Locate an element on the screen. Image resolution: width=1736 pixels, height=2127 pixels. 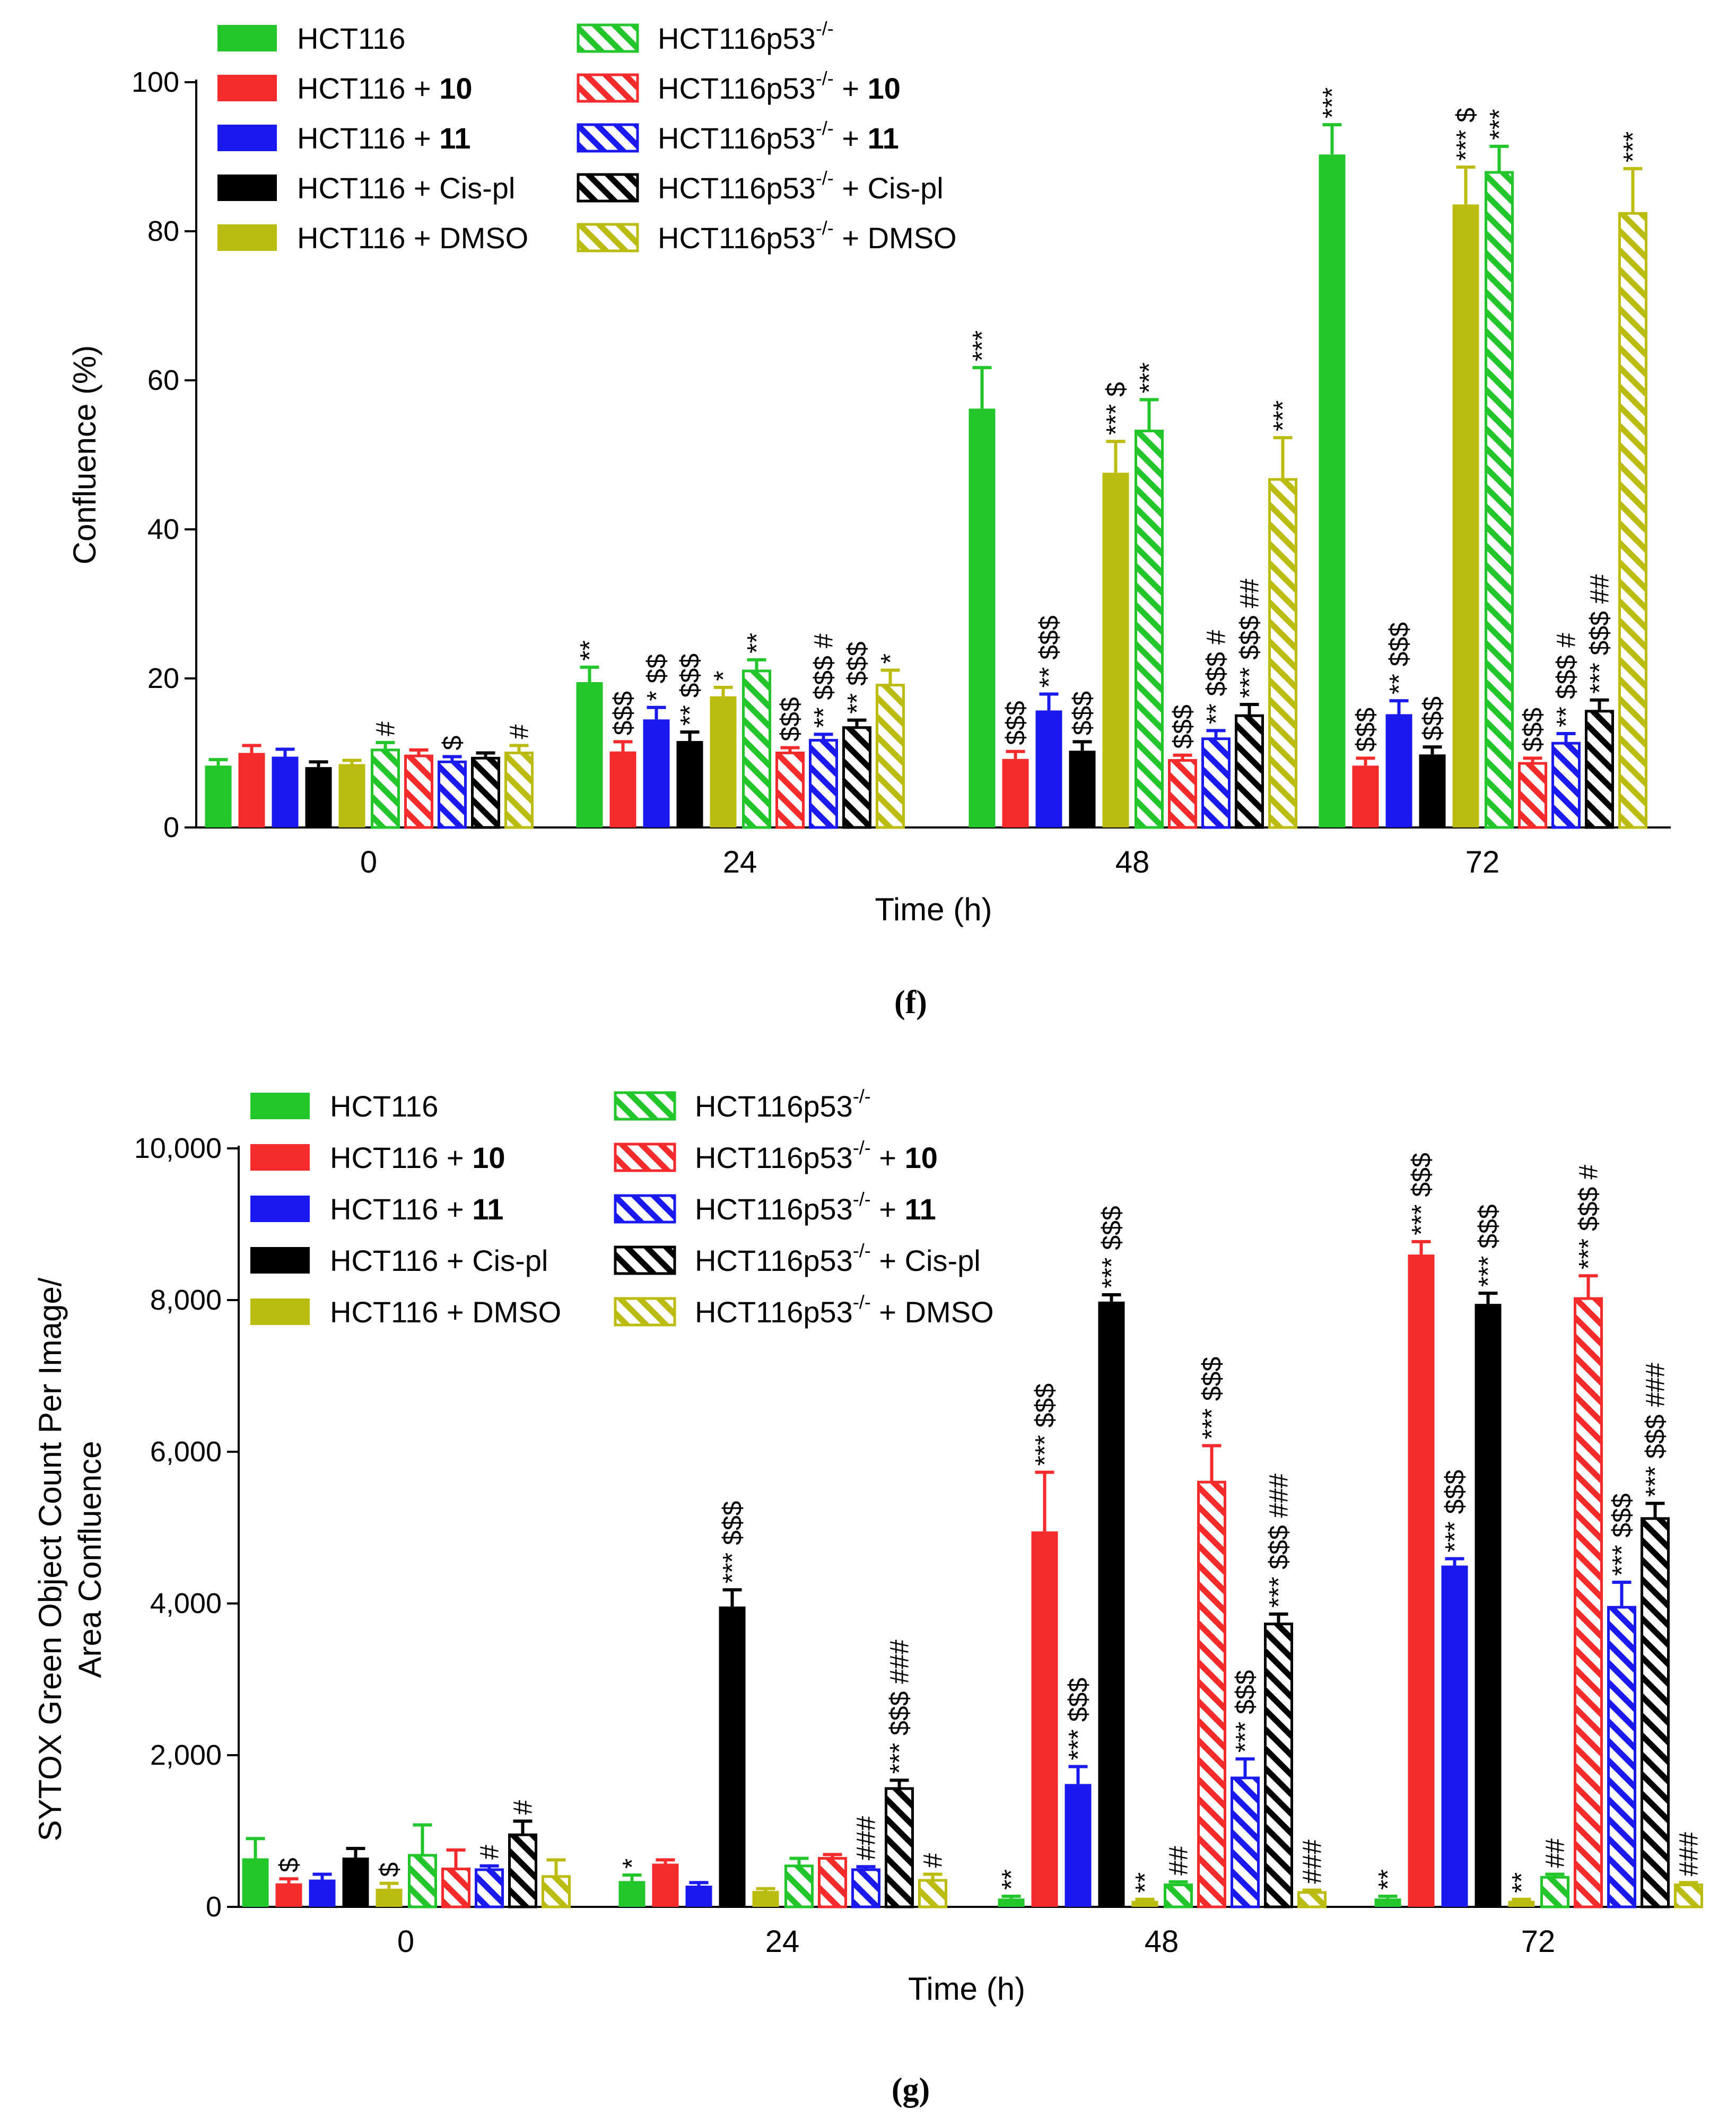
legend-label: HCT116p53-/- + 11 is located at coordinates (778, 136).